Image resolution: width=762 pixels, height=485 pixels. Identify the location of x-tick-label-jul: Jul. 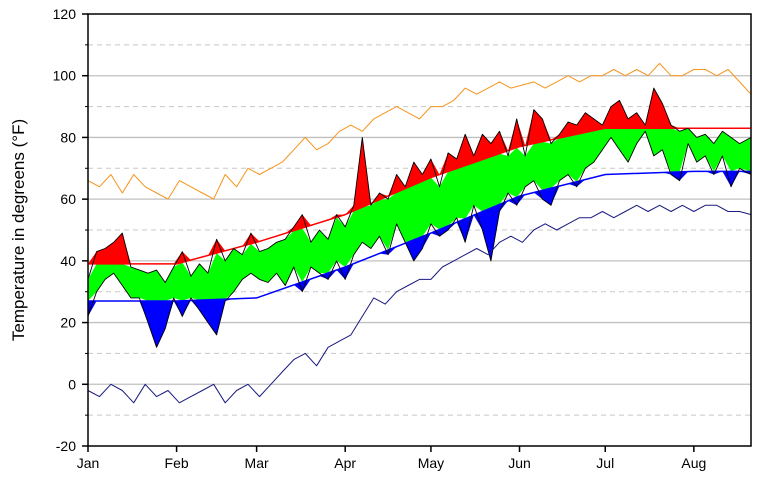
(605, 463).